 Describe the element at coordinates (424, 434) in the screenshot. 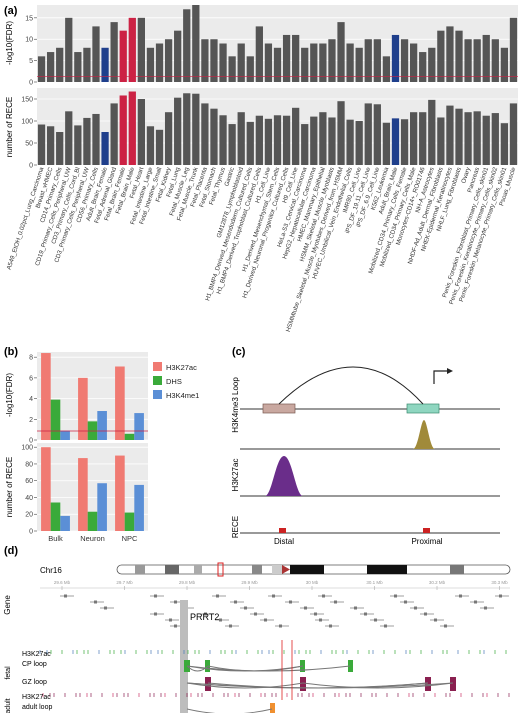

I see `c-h3k4me3-peak` at that location.